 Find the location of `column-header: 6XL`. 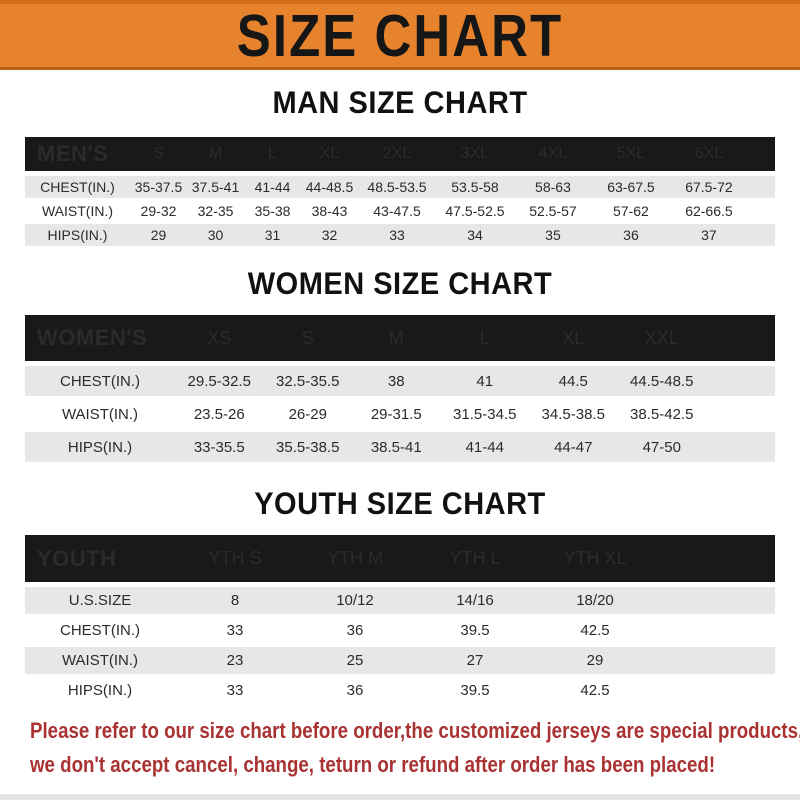

column-header: 6XL is located at coordinates (709, 153).